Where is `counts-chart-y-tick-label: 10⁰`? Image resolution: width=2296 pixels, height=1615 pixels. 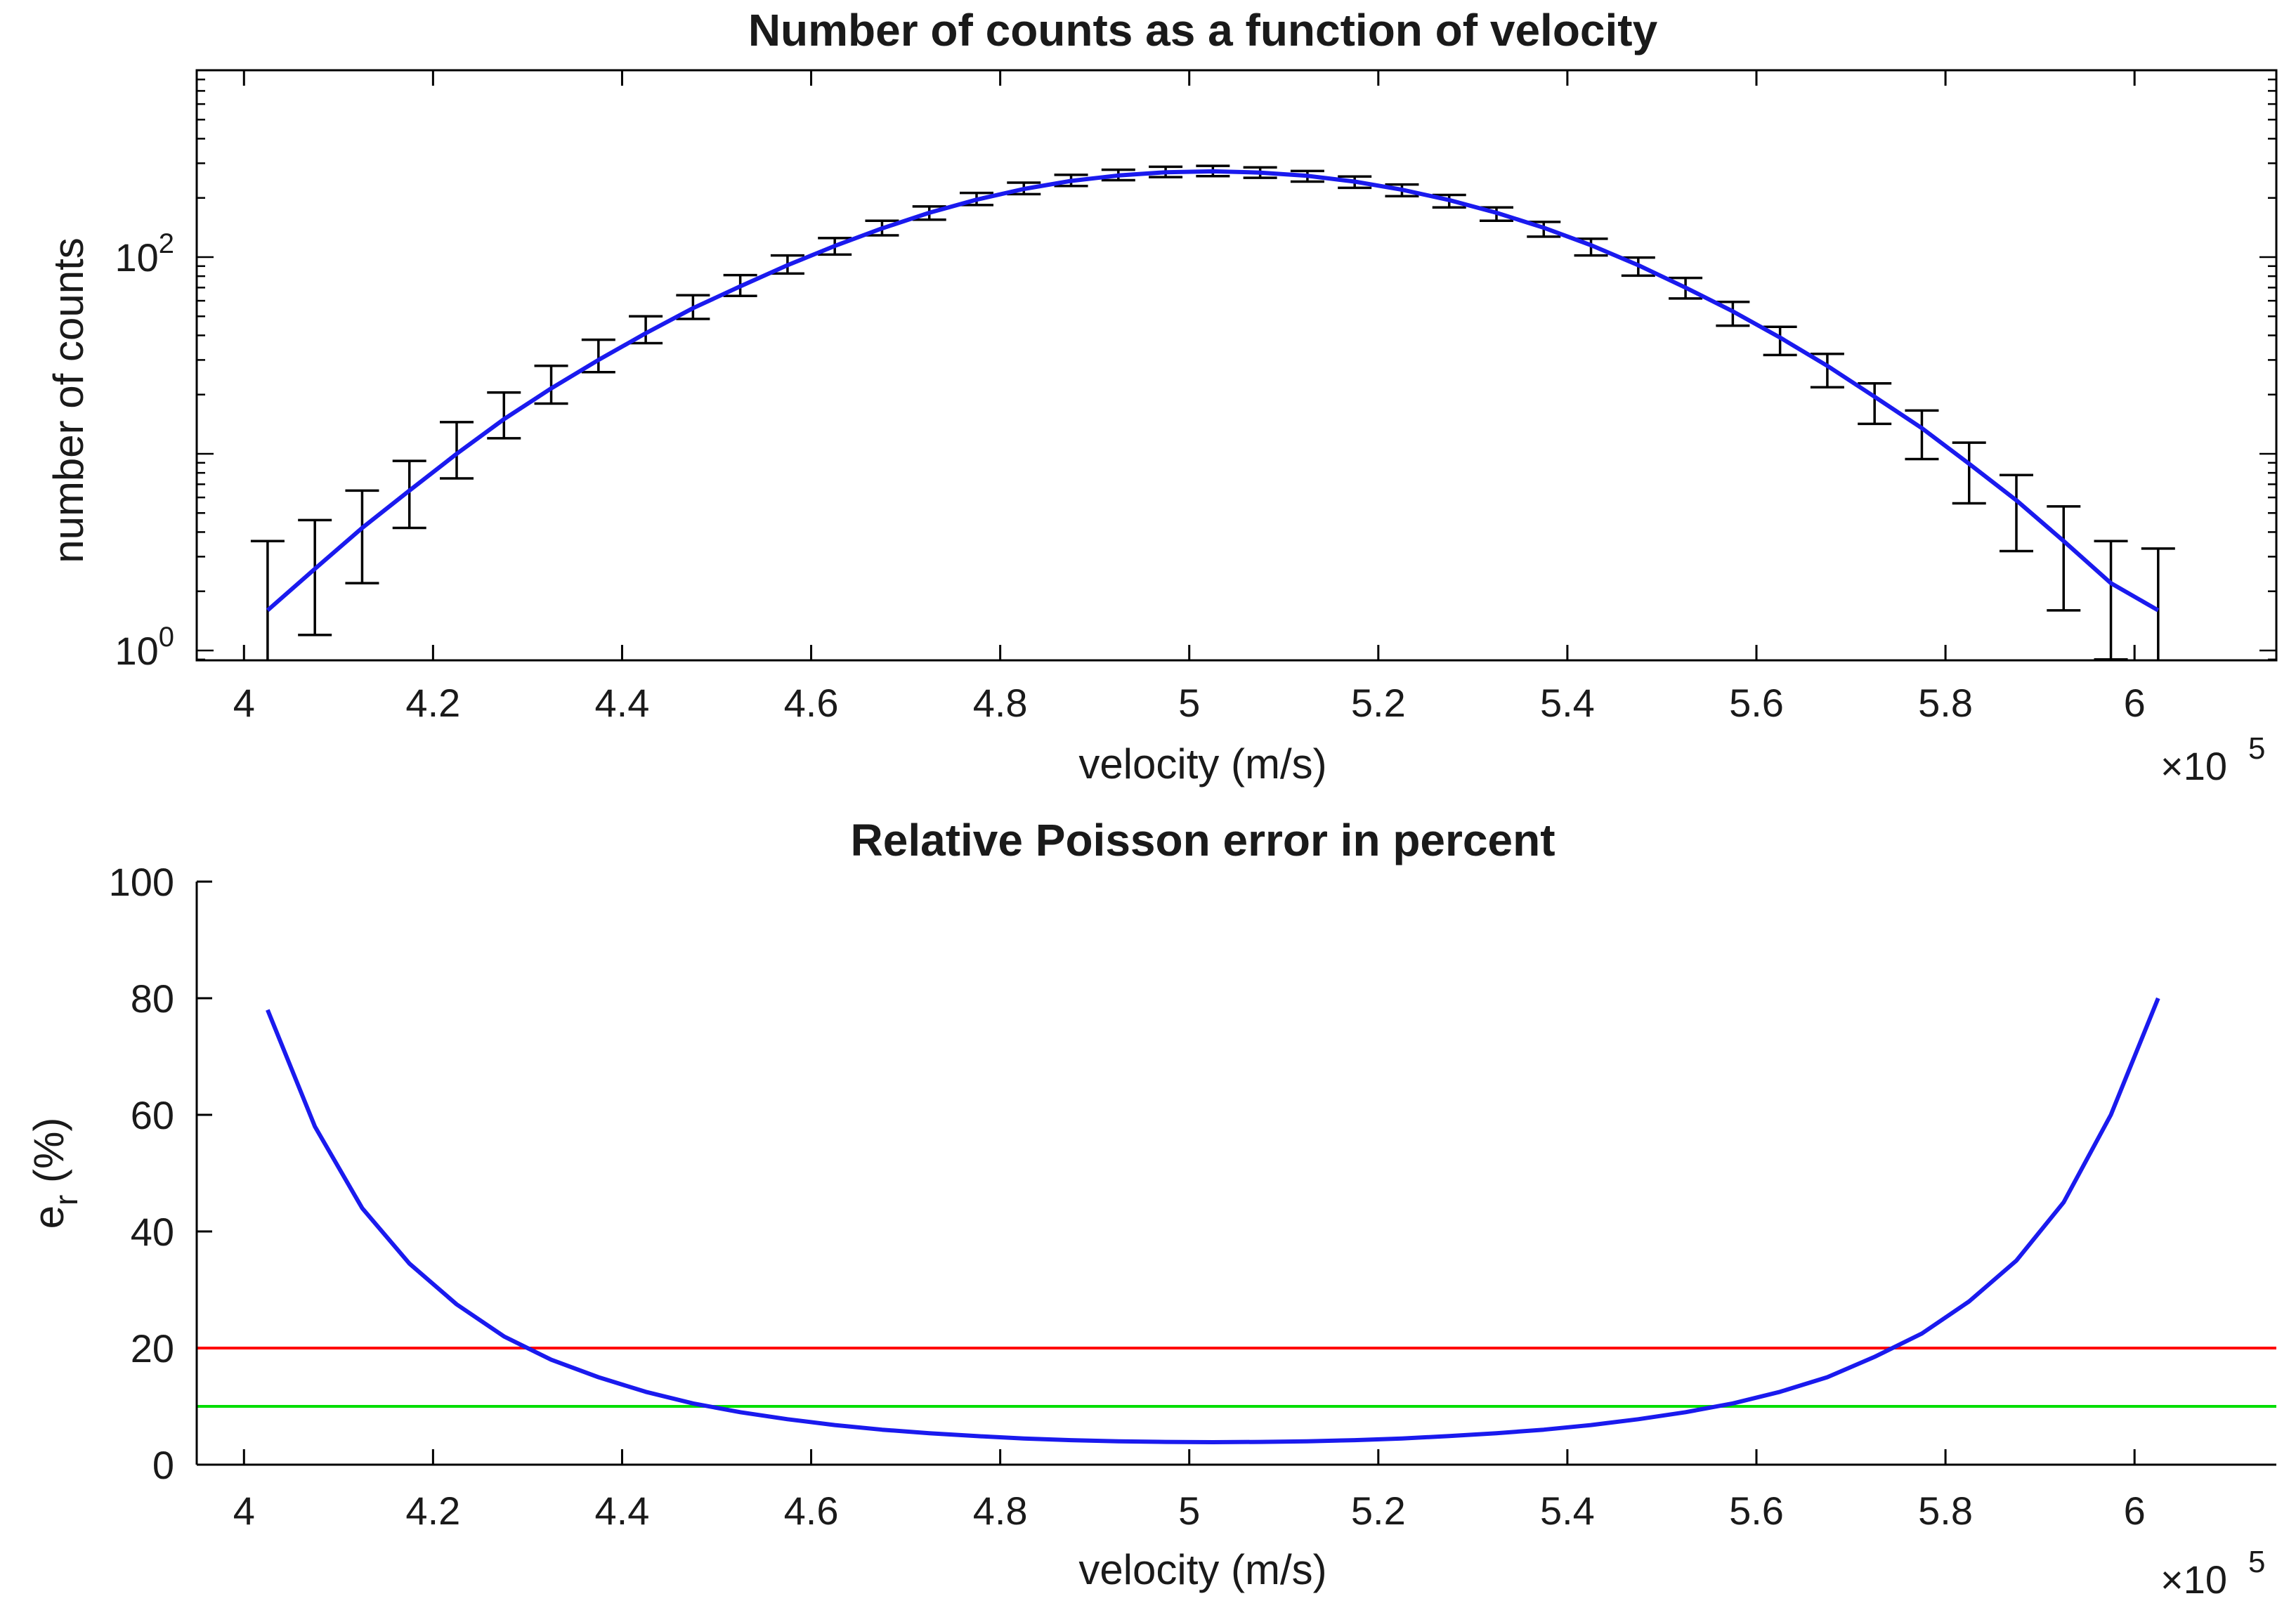 counts-chart-y-tick-label: 10⁰ is located at coordinates (144, 647).